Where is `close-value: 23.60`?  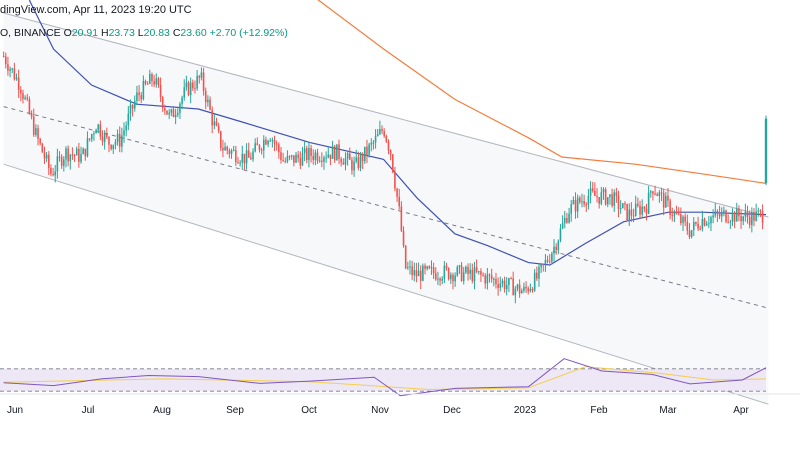
close-value: 23.60 is located at coordinates (193, 33).